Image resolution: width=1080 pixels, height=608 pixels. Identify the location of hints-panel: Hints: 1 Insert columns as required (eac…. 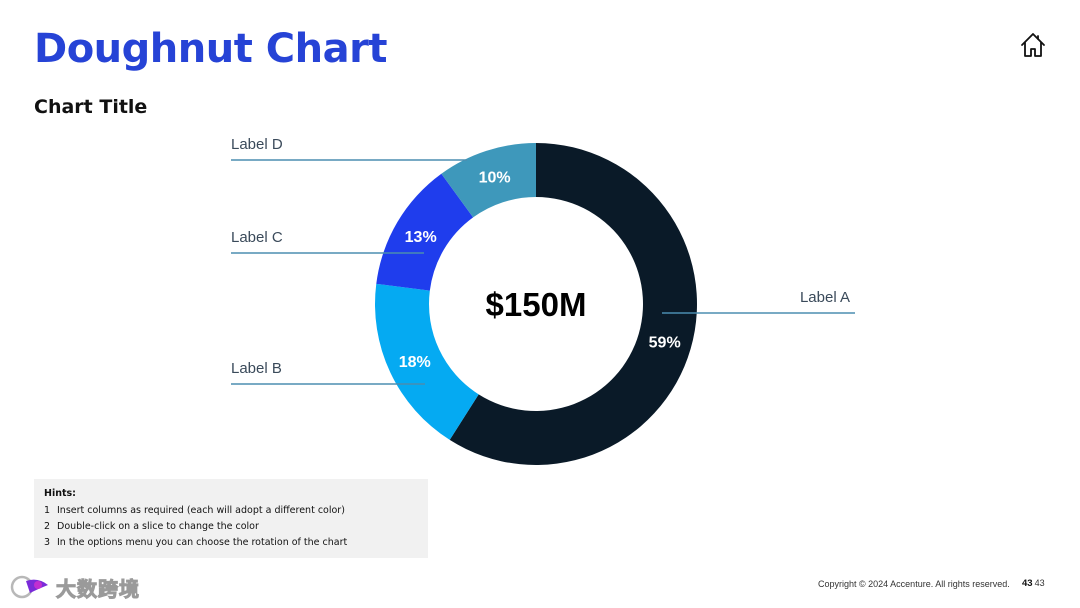
(231, 518).